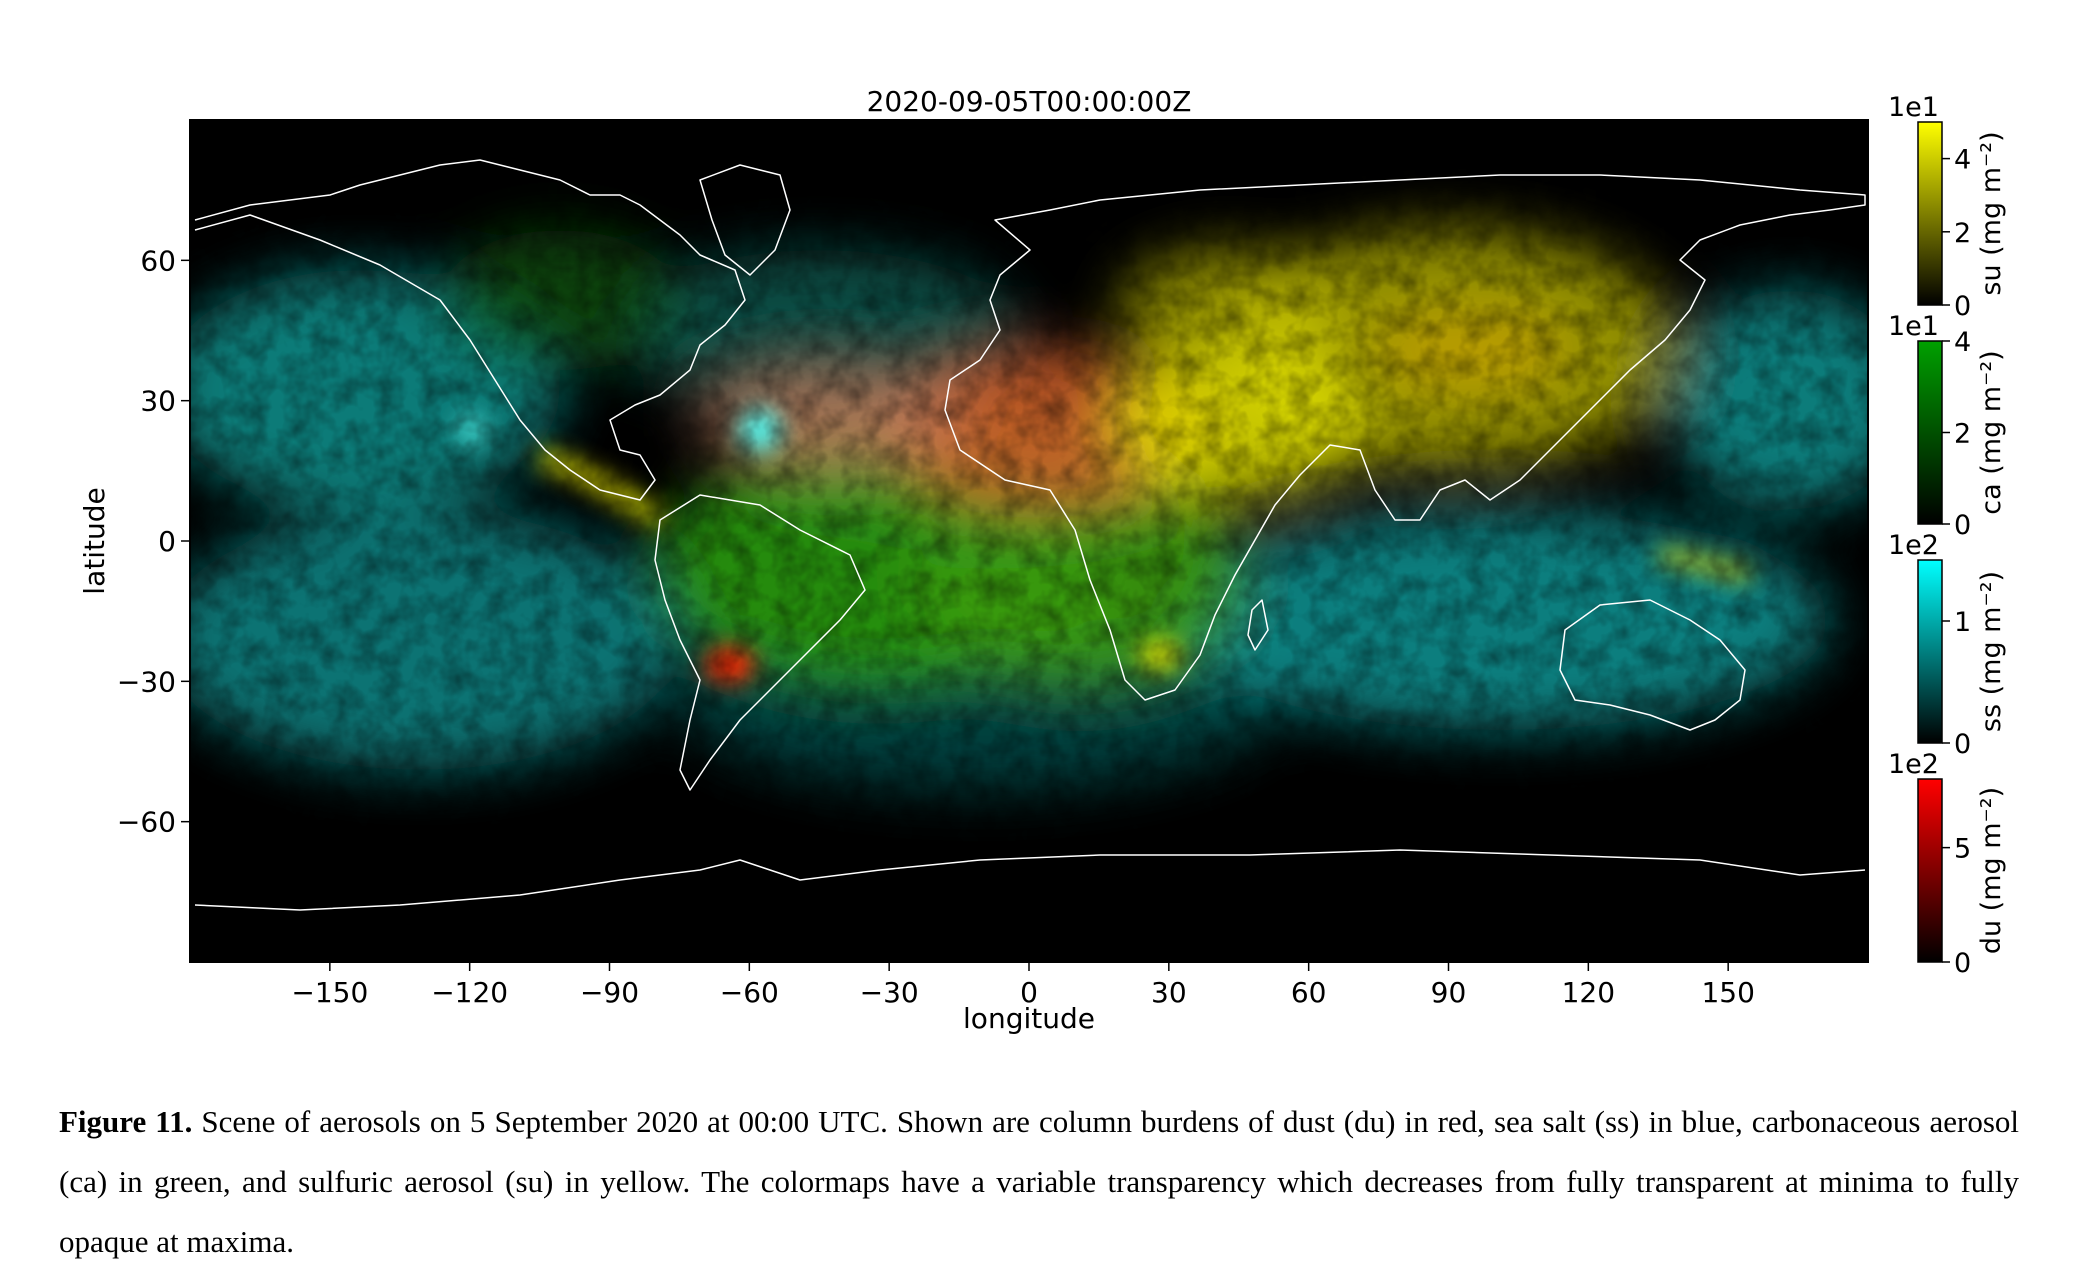  What do you see at coordinates (1449, 992) in the screenshot?
I see `x-tick-label: 90` at bounding box center [1449, 992].